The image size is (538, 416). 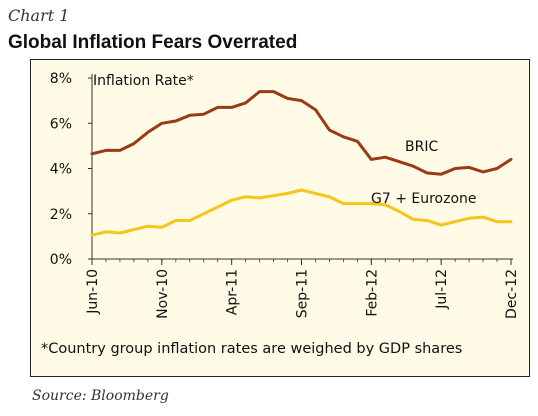 I want to click on x-tick-label: Dec-12, so click(x=512, y=294).